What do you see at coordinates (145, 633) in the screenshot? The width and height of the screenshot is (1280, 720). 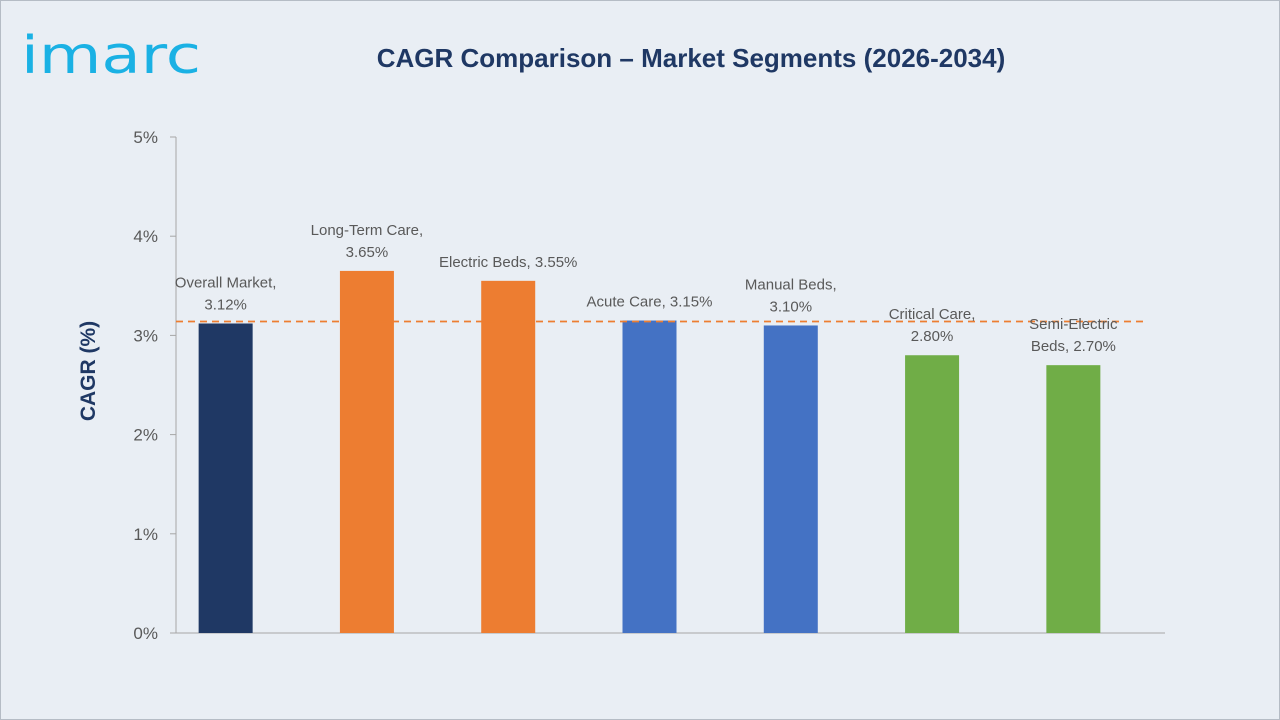 I see `y-tick-label: 0%` at bounding box center [145, 633].